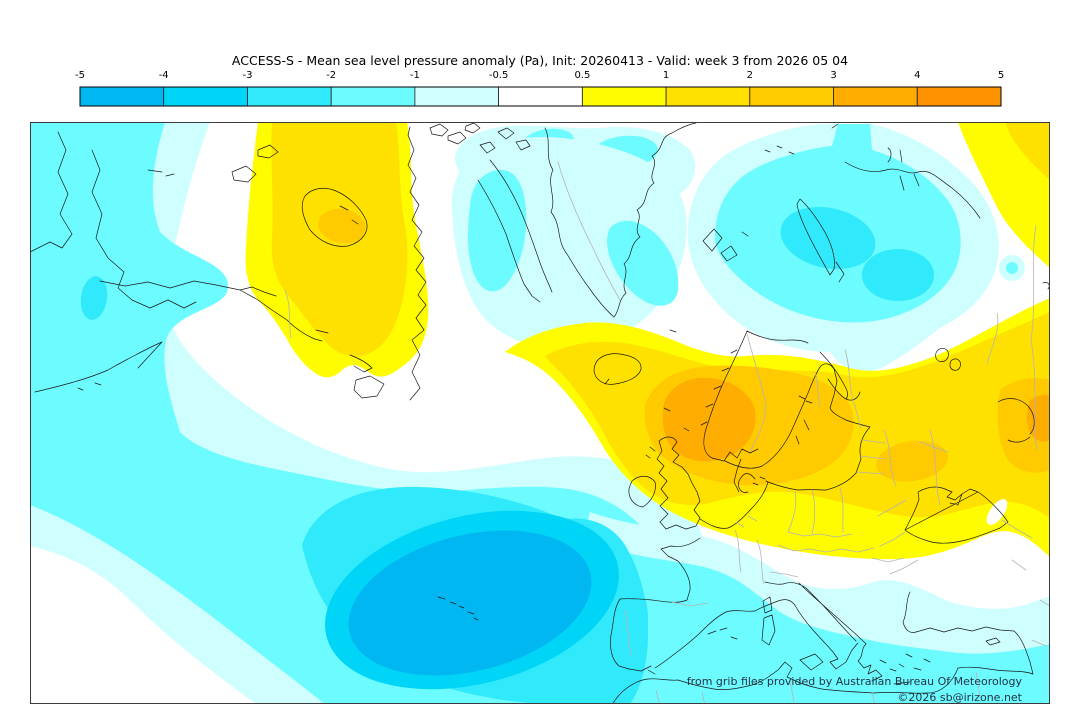 This screenshot has width=1080, height=718. I want to click on colorbar-tick-label: 0.5, so click(582, 75).